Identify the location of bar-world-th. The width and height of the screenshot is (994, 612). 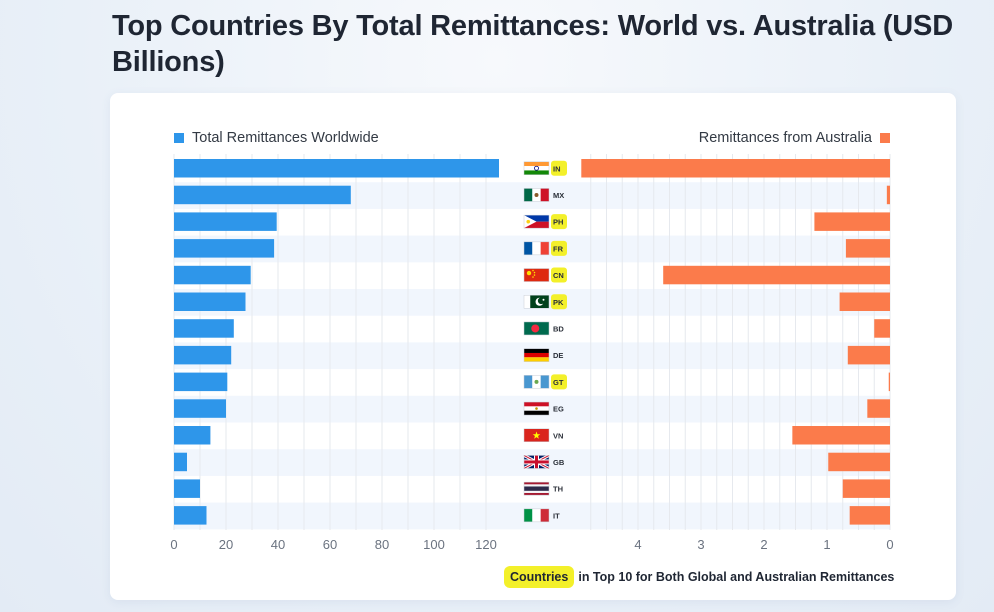
(187, 488).